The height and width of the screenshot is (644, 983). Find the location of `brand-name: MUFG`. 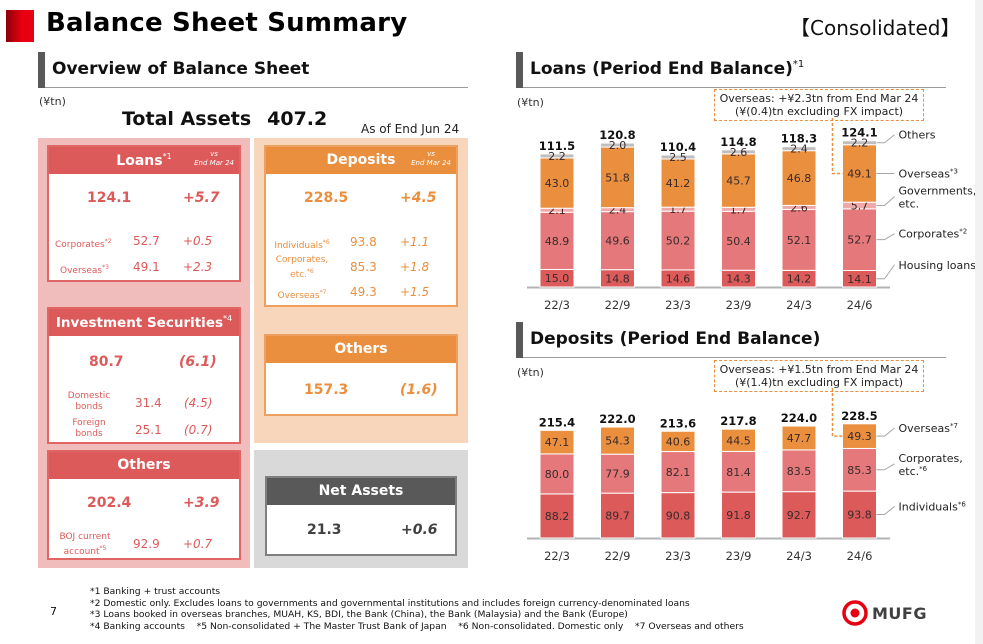

brand-name: MUFG is located at coordinates (899, 613).